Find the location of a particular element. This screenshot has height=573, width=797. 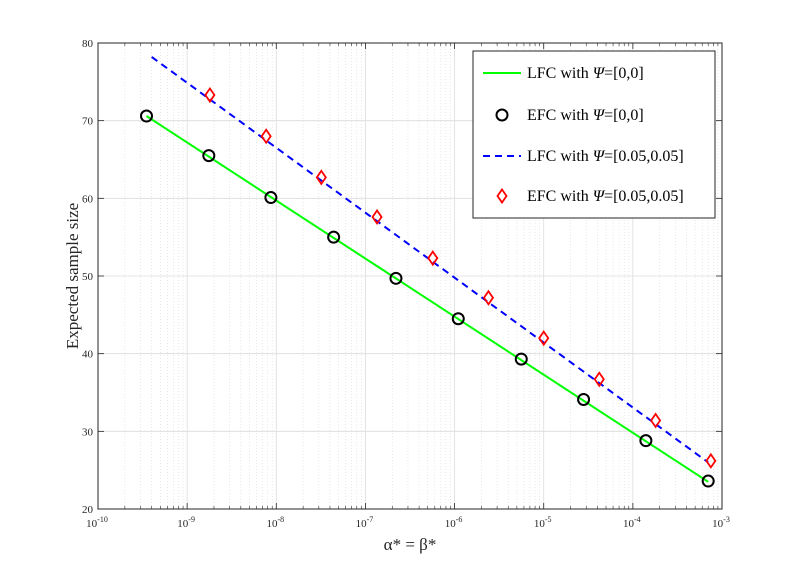

x-tick-label: 10⁻¹⁰ is located at coordinates (97, 522).